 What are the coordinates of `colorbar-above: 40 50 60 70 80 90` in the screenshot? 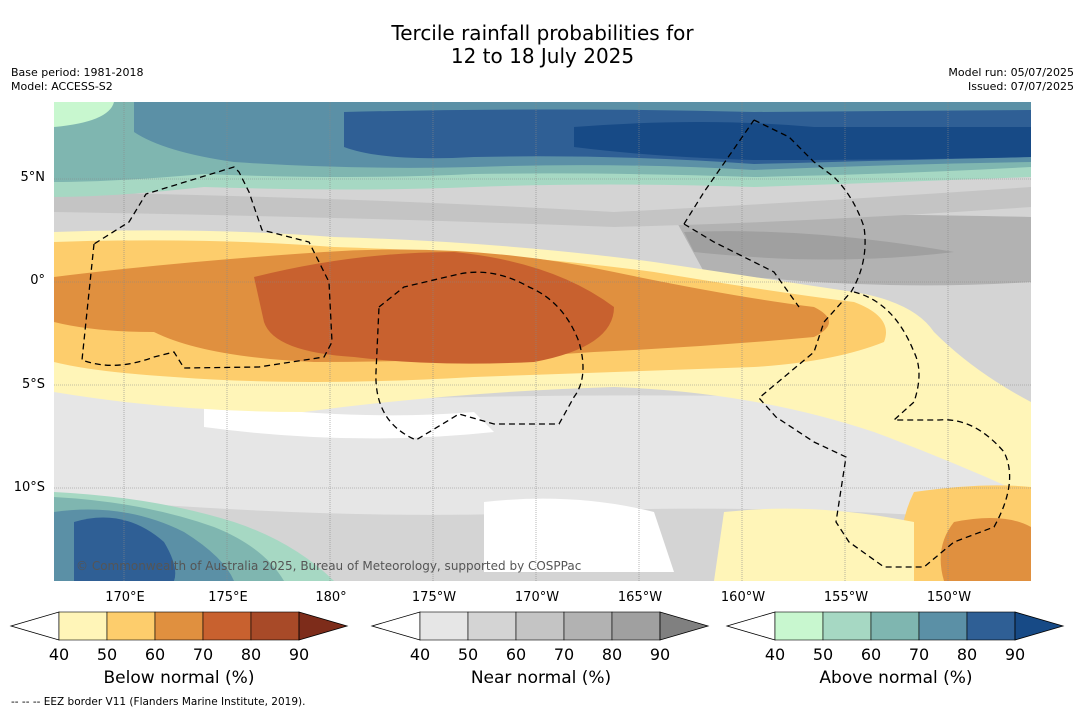 It's located at (895, 637).